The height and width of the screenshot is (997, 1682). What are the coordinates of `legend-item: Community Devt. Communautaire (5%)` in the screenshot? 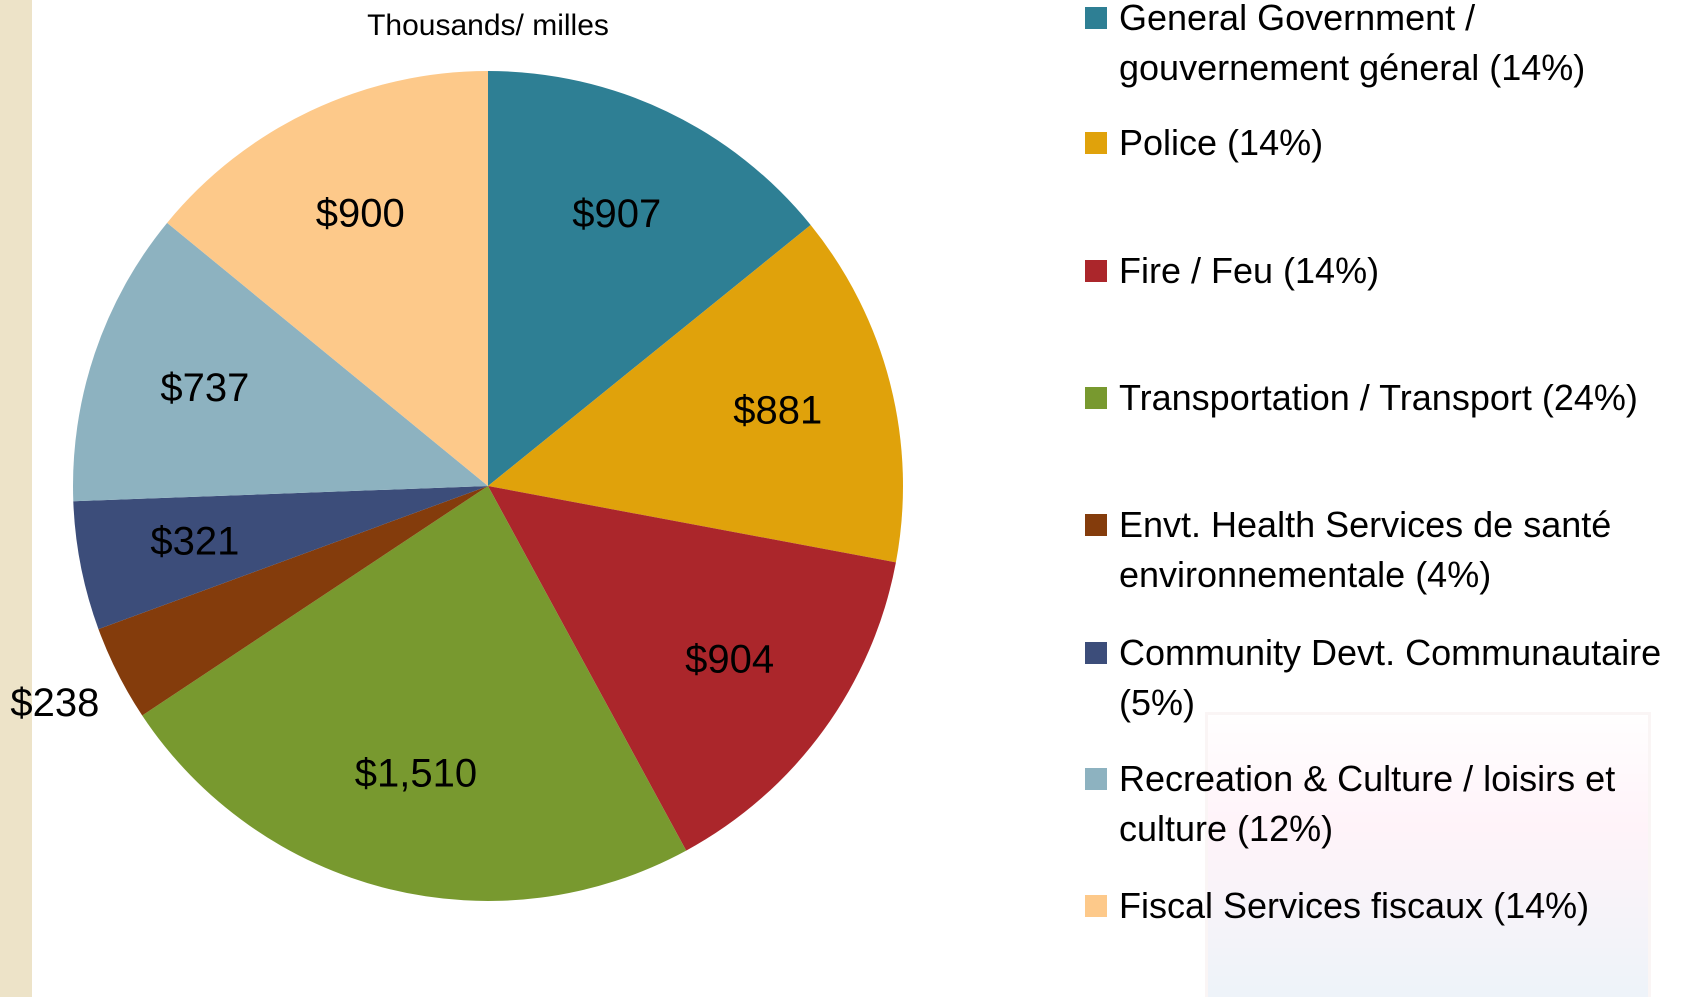 It's located at (1380, 678).